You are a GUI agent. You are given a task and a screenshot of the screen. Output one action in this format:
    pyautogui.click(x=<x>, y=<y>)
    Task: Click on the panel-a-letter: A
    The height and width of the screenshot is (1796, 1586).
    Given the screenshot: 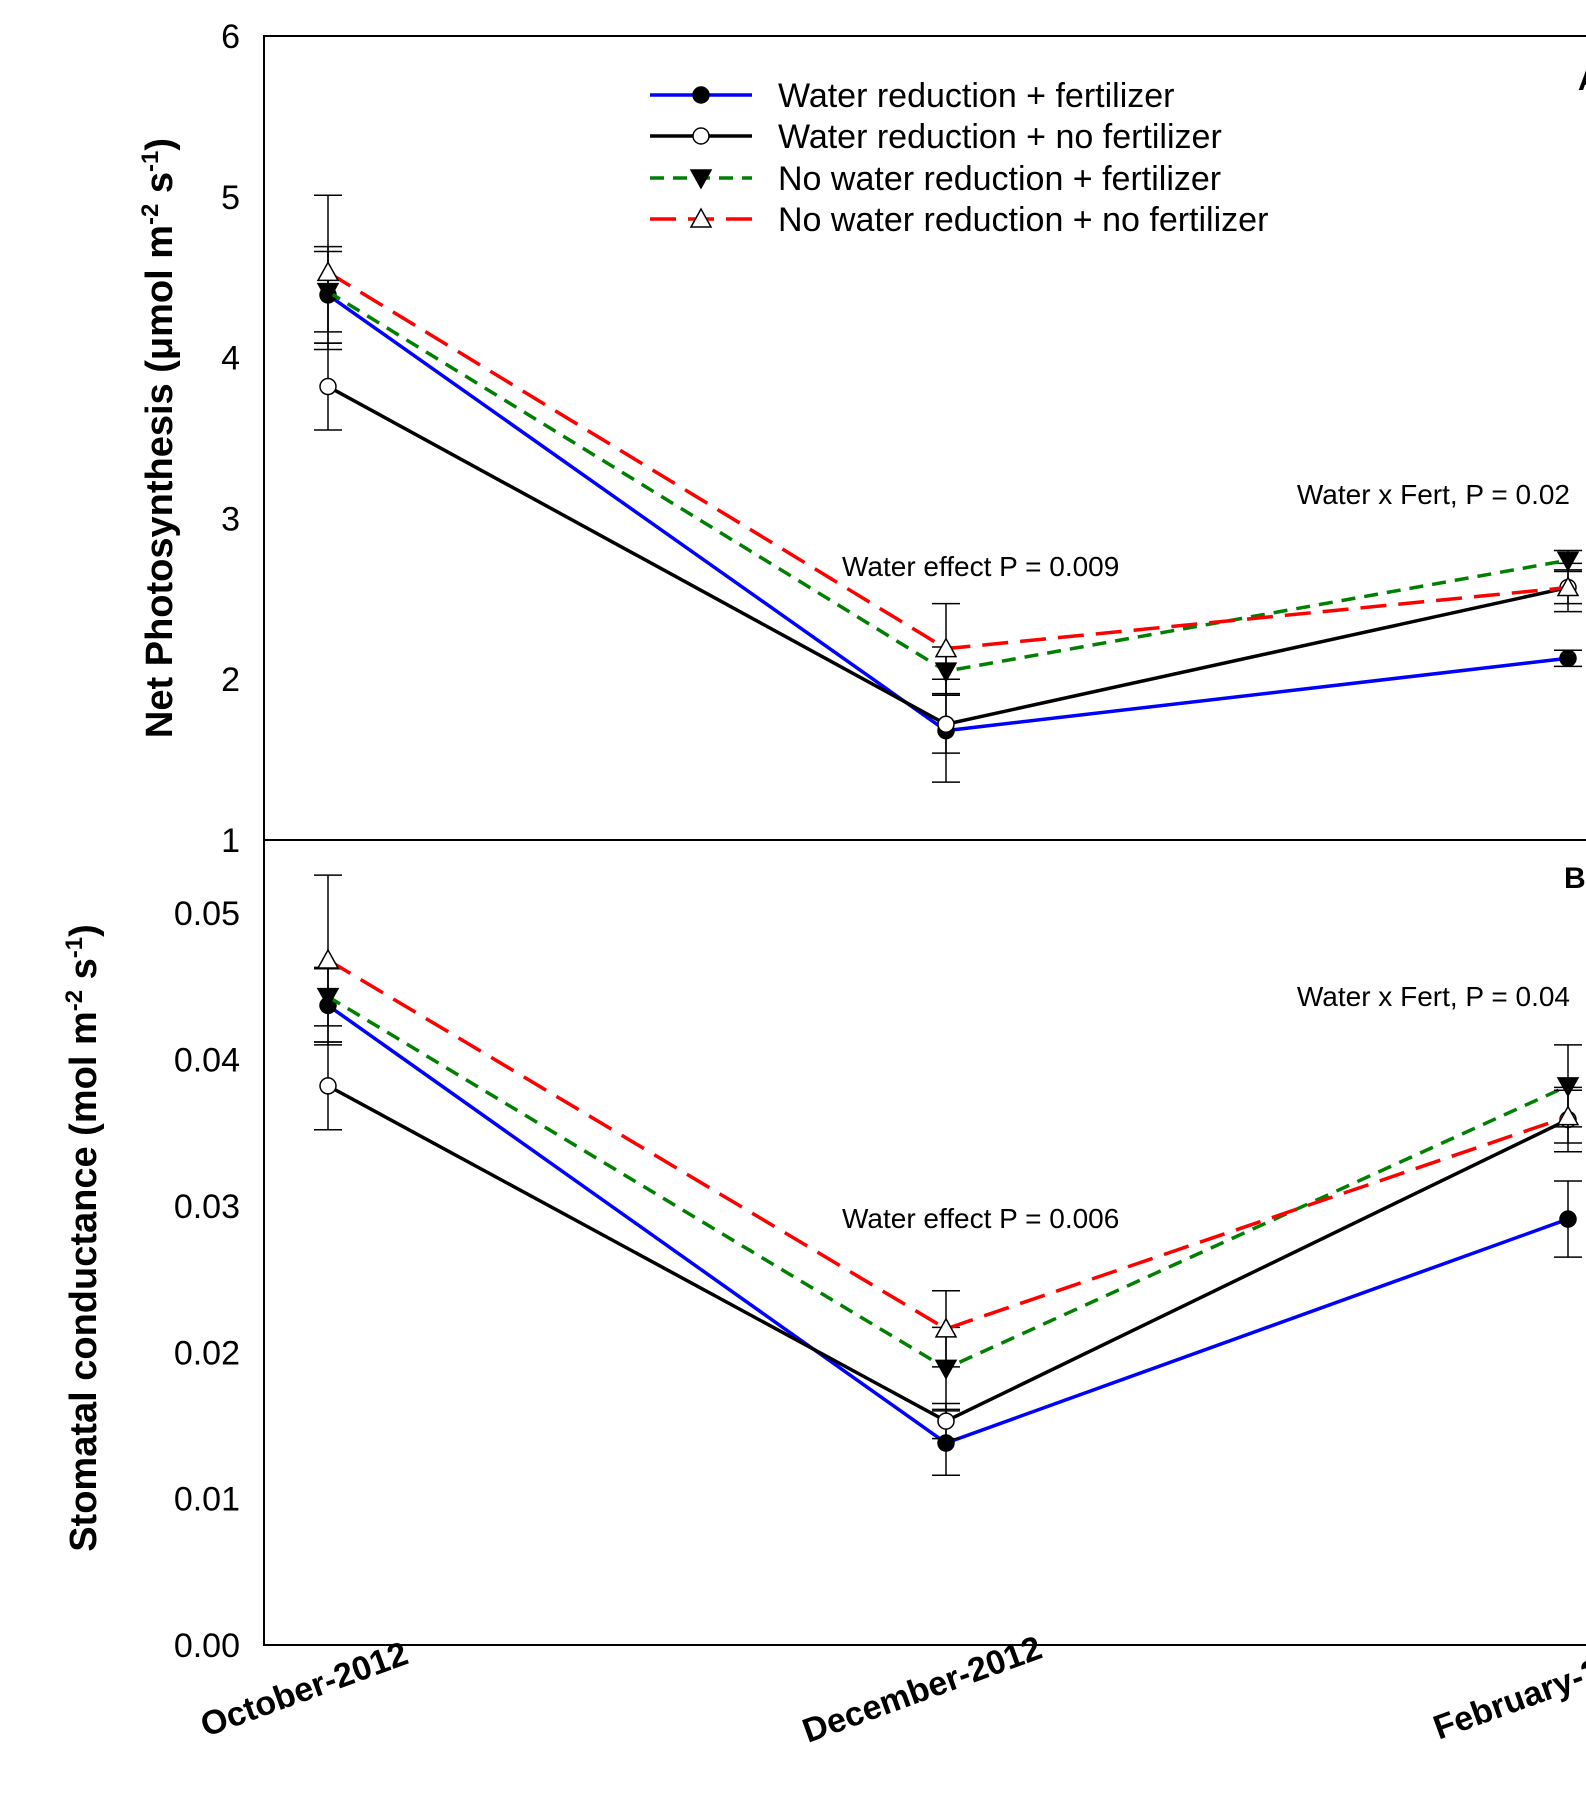 What is the action you would take?
    pyautogui.click(x=1582, y=80)
    